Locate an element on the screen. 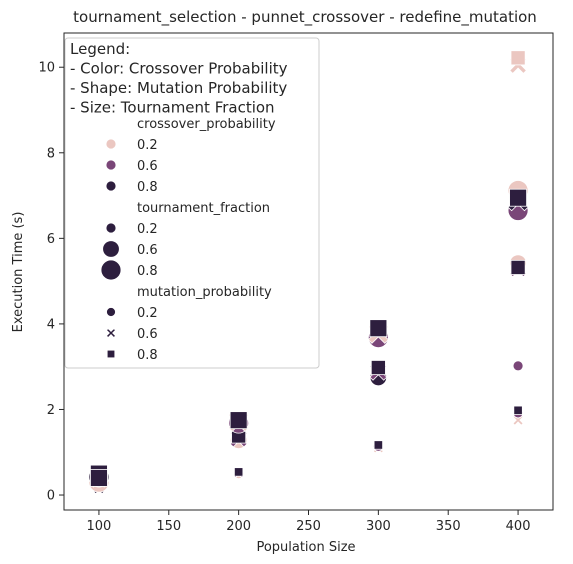 This screenshot has width=573, height=564. x-tick-label: 300 is located at coordinates (378, 526).